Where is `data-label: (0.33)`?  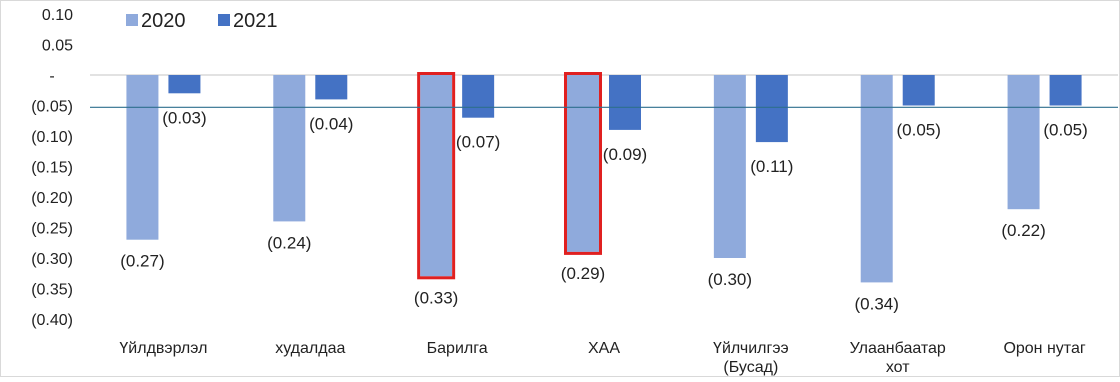
data-label: (0.33) is located at coordinates (436, 297).